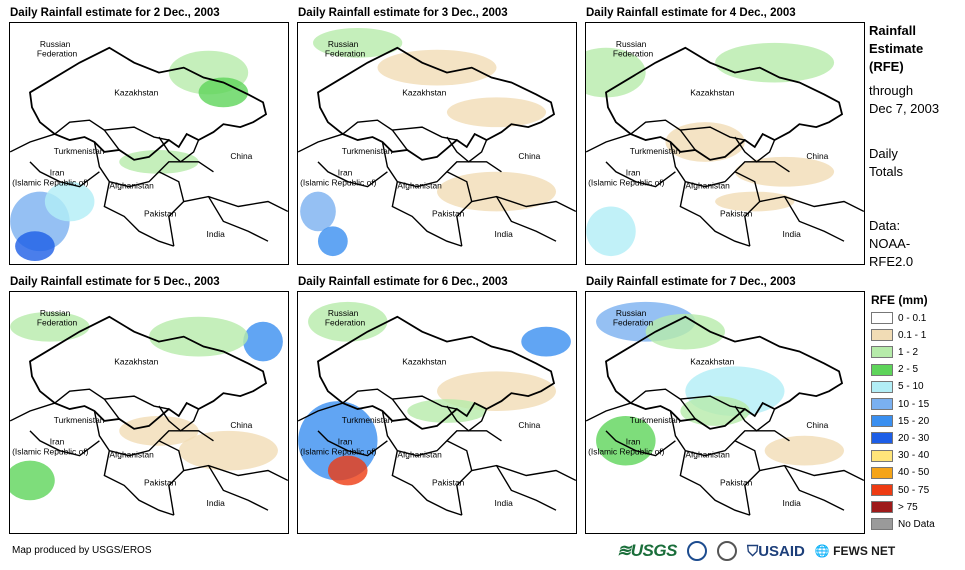 The height and width of the screenshot is (570, 965). Describe the element at coordinates (403, 13) in the screenshot. I see `panel-title-2: Daily Rainfall estimate for 3 Dec., 2003` at that location.